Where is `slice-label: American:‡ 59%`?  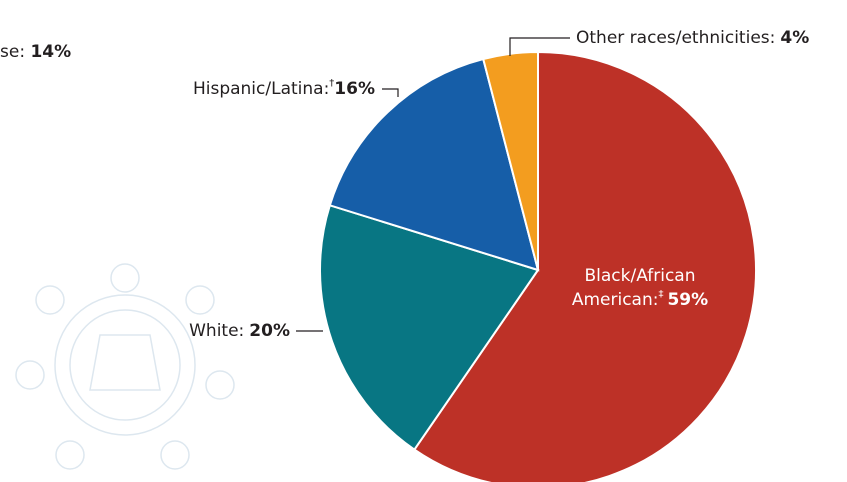 slice-label: American:‡ 59% is located at coordinates (640, 299).